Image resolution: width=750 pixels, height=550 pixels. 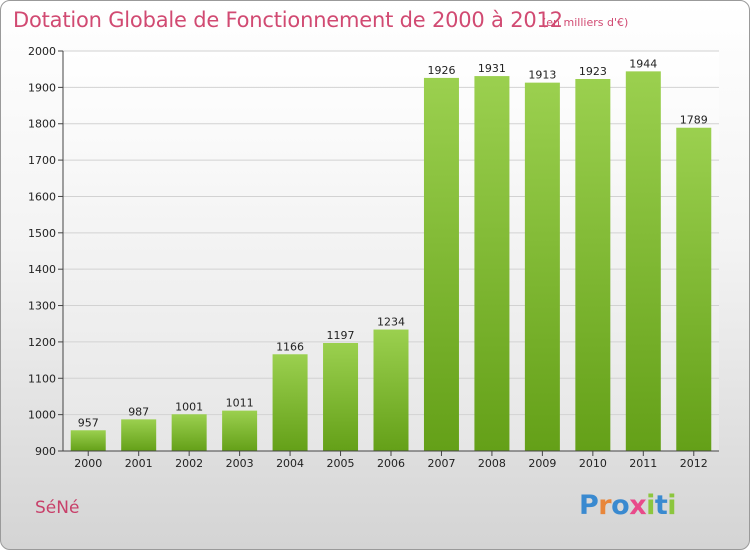 I want to click on data-label: 1944, so click(x=643, y=63).